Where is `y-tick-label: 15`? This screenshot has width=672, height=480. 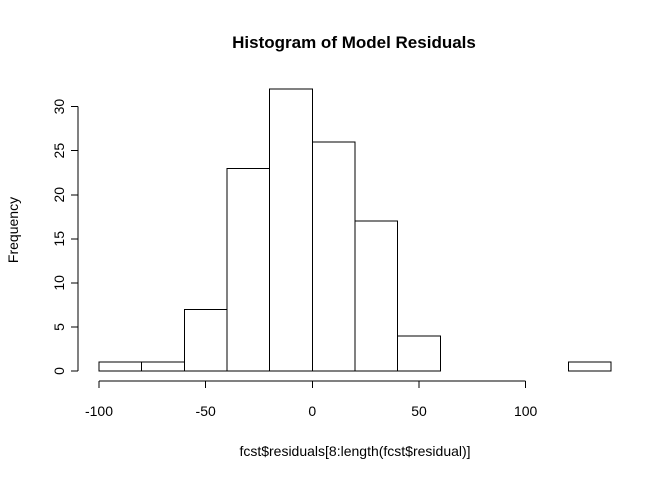 y-tick-label: 15 is located at coordinates (59, 239).